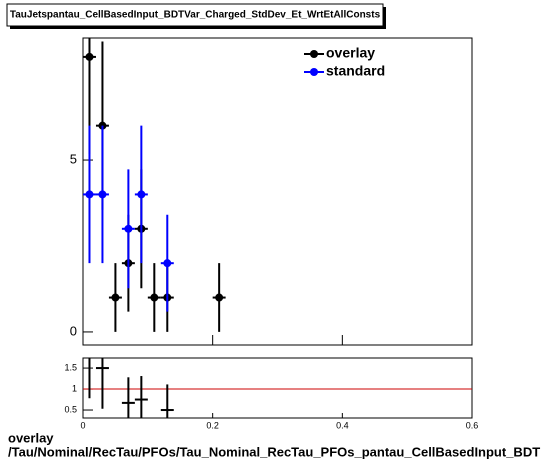 The image size is (546, 462). Describe the element at coordinates (73, 158) in the screenshot. I see `y-tick-label: 5` at that location.